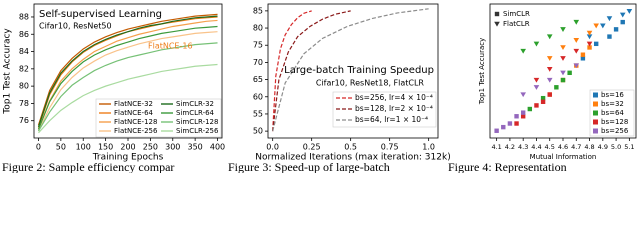  I want to click on x-tick-label: 200, so click(127, 147).